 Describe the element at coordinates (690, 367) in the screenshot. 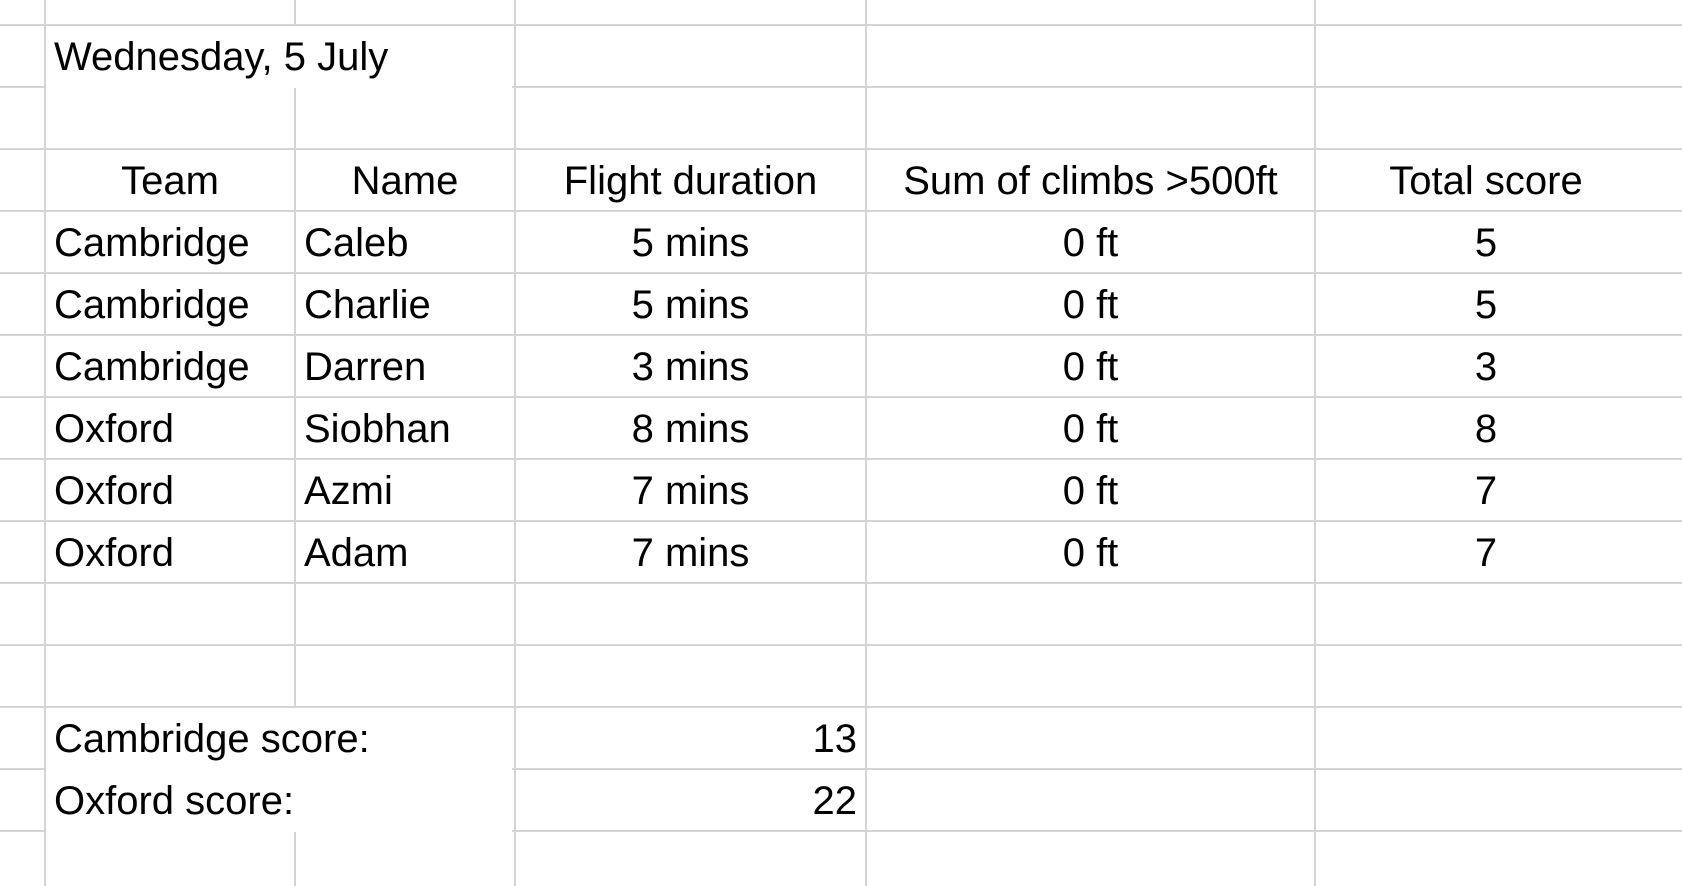

I see `cell-duration: 3 mins` at that location.